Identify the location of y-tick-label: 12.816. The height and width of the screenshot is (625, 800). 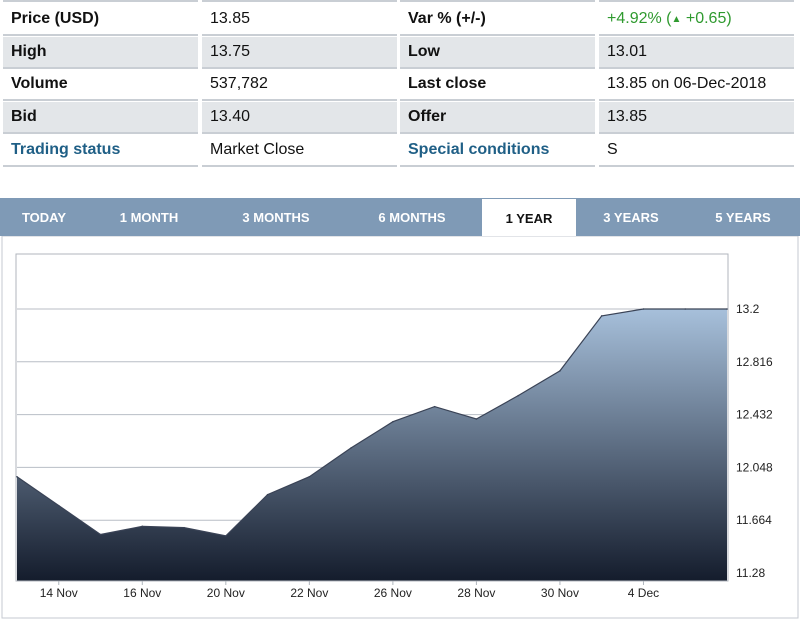
(754, 362).